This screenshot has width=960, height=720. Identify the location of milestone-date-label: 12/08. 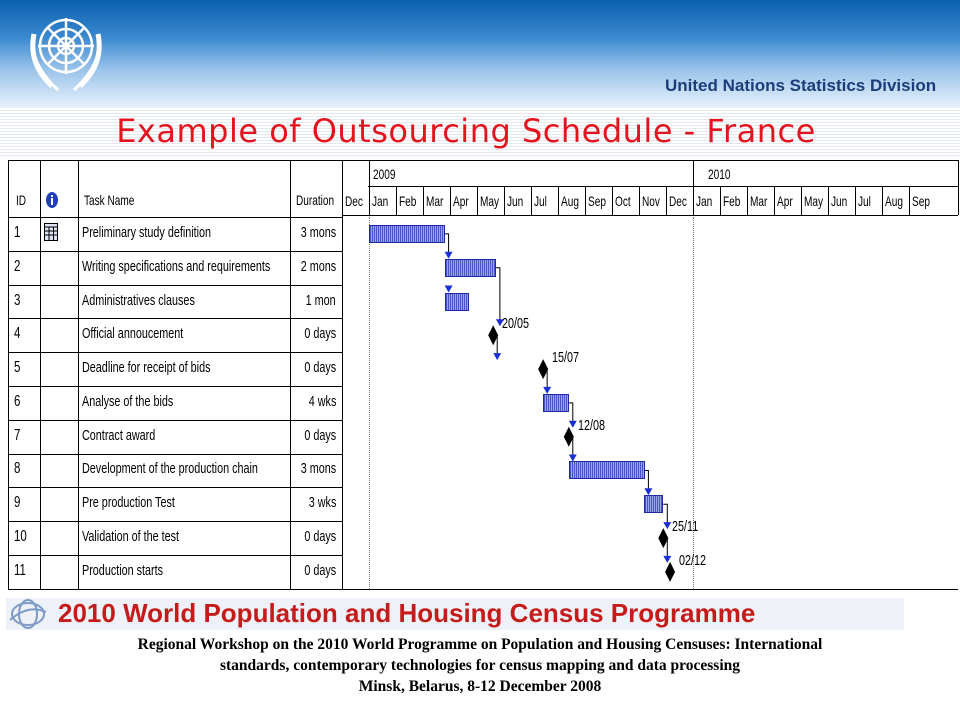
(592, 425).